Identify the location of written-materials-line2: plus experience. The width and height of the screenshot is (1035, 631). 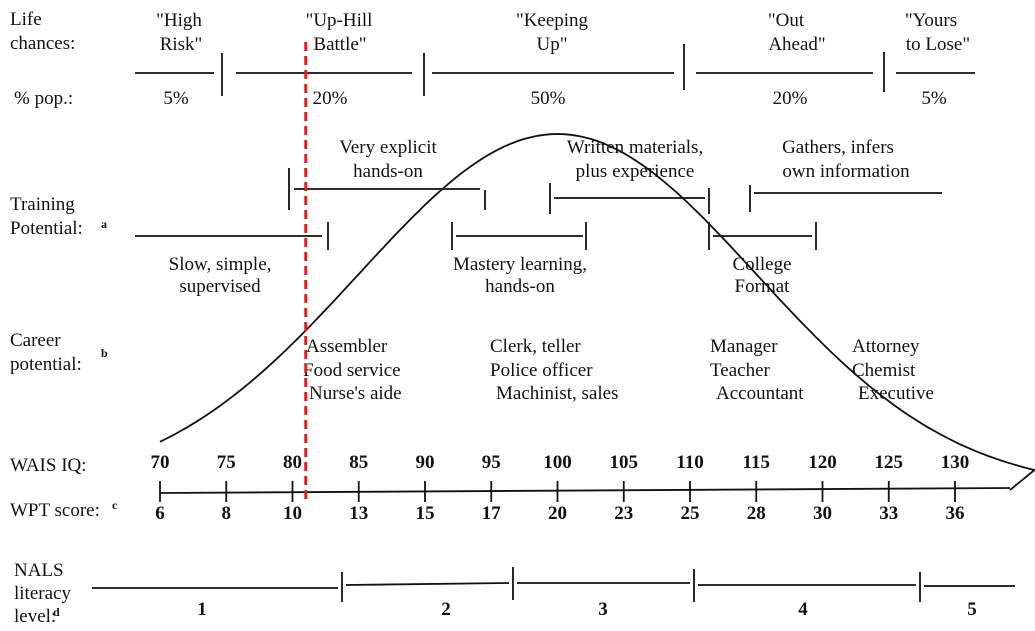
(635, 171).